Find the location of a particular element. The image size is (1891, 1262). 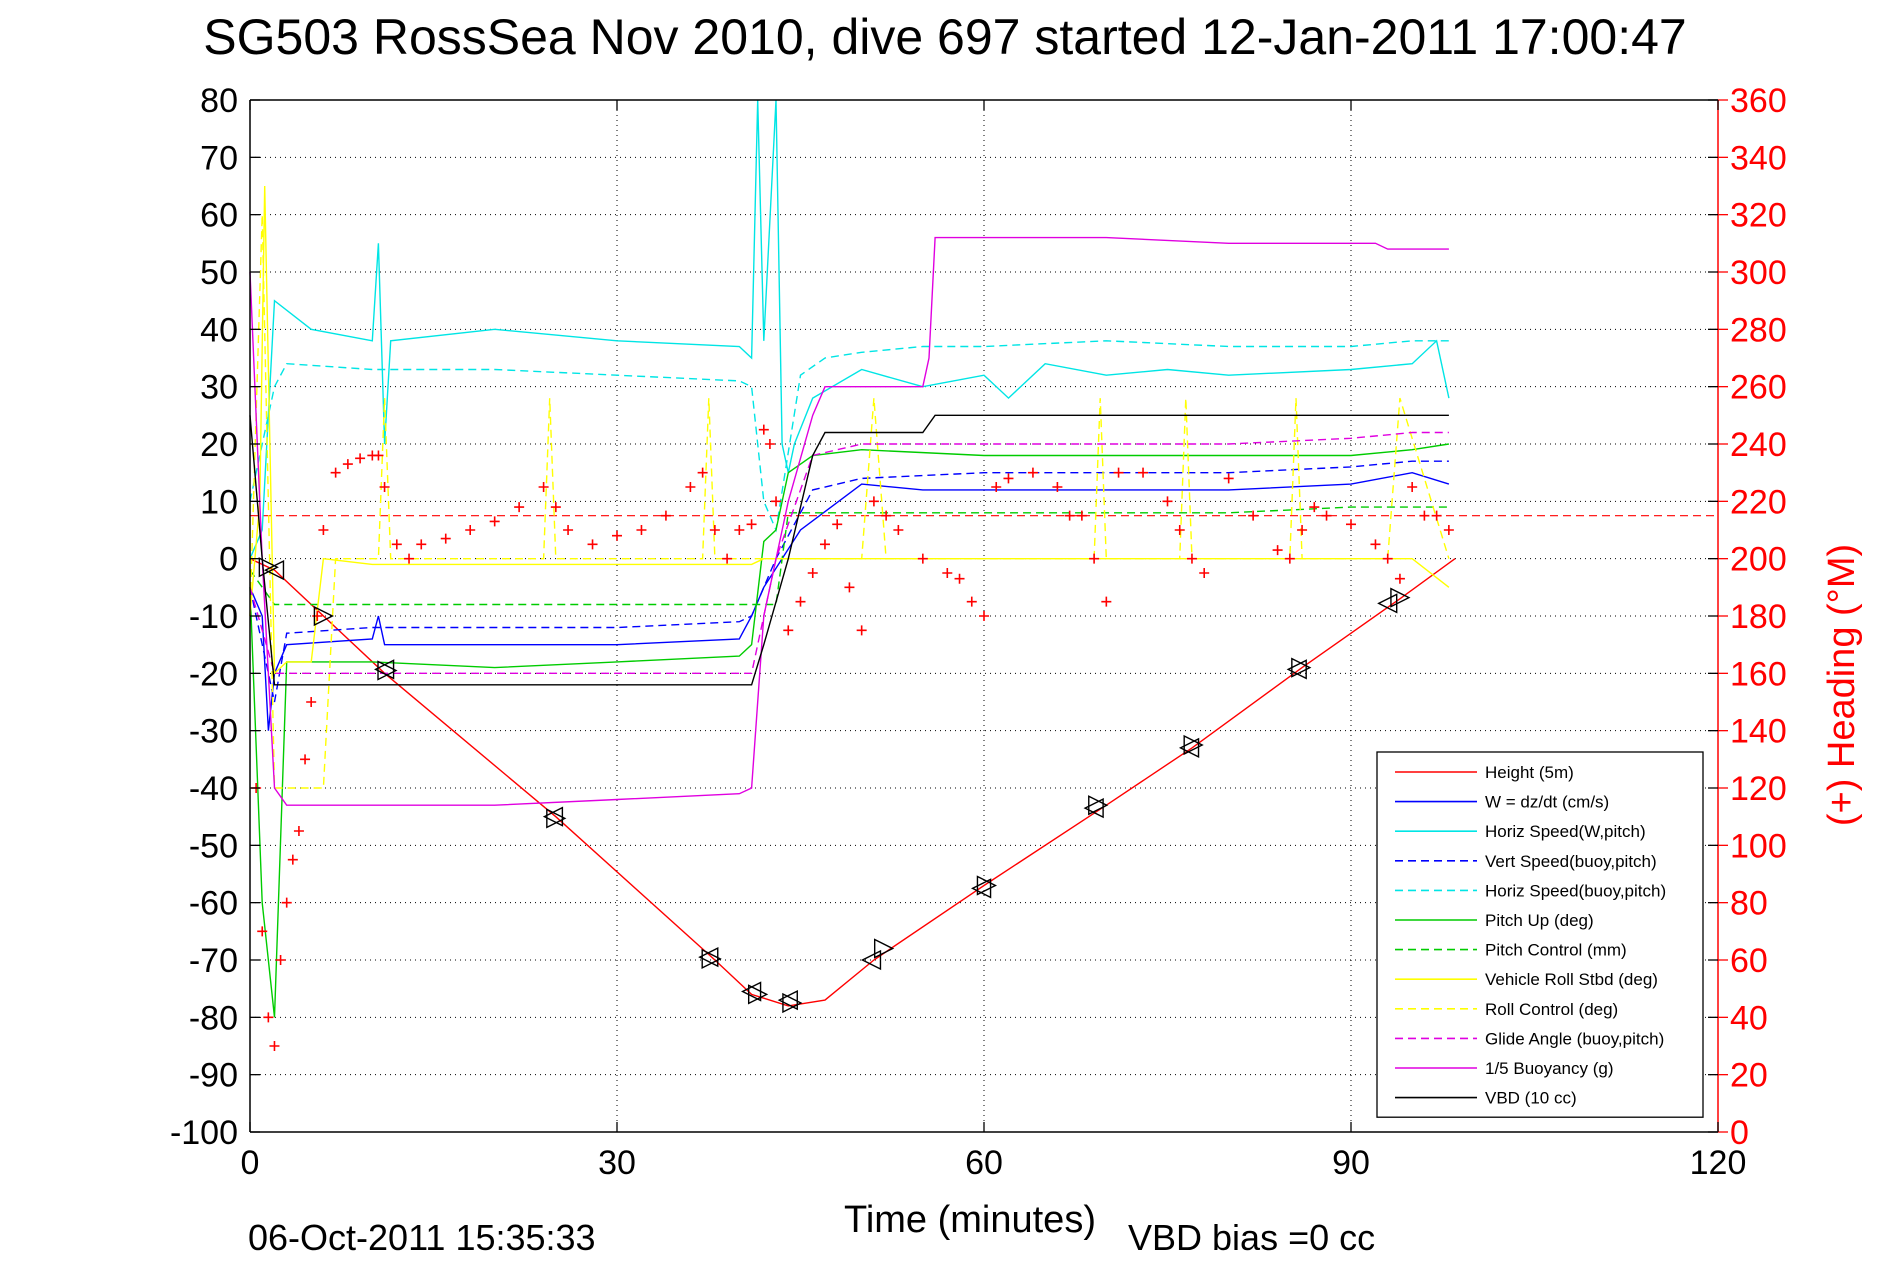

right-tick-label: 240 is located at coordinates (1758, 445).